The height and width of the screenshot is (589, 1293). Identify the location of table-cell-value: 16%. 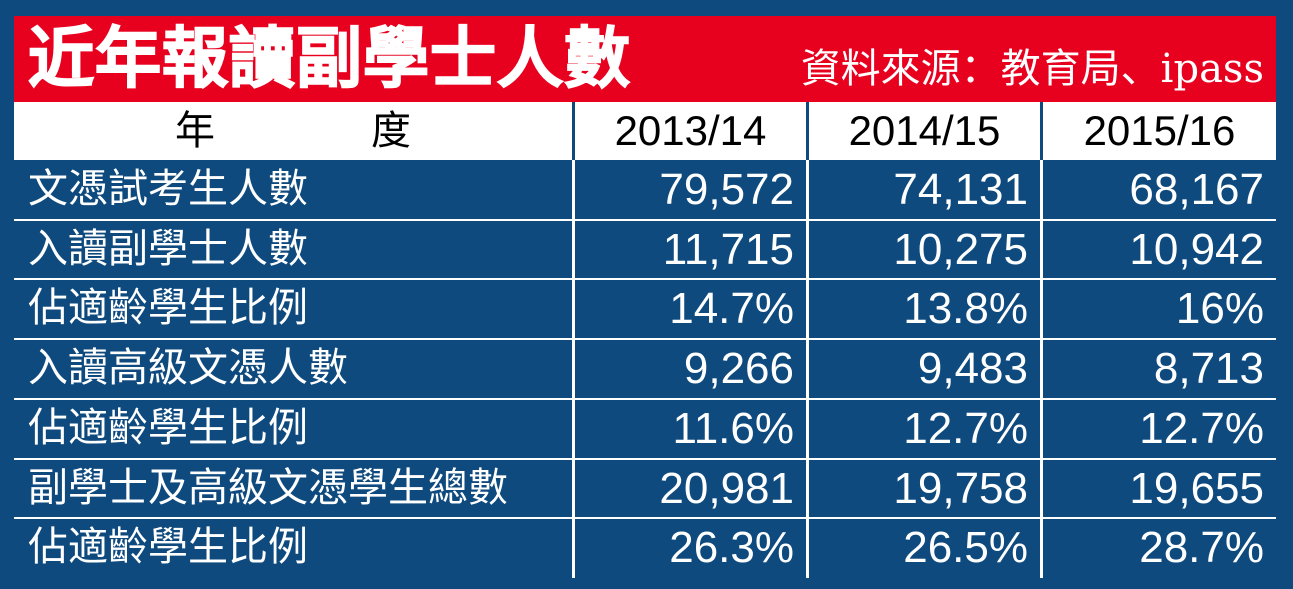
(1219, 309).